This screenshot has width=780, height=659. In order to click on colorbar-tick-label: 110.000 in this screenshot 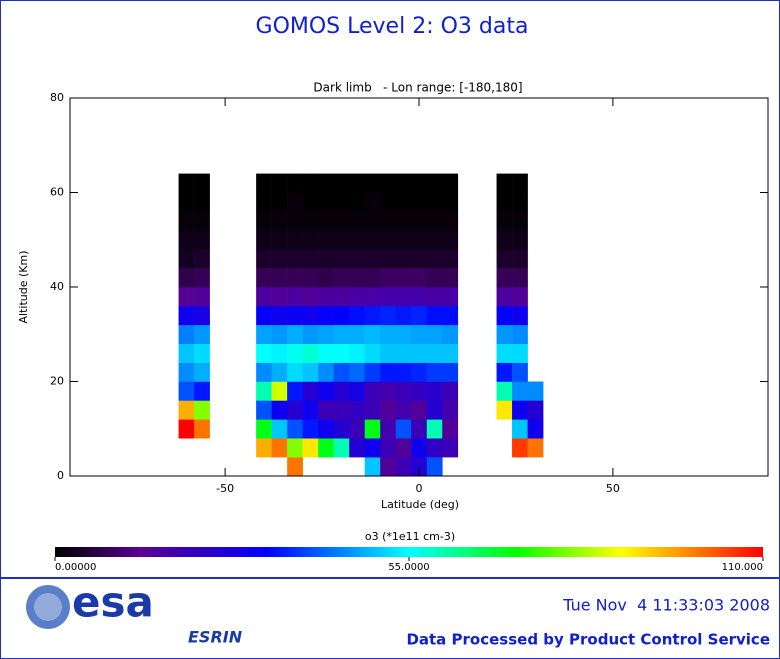, I will do `click(742, 567)`.